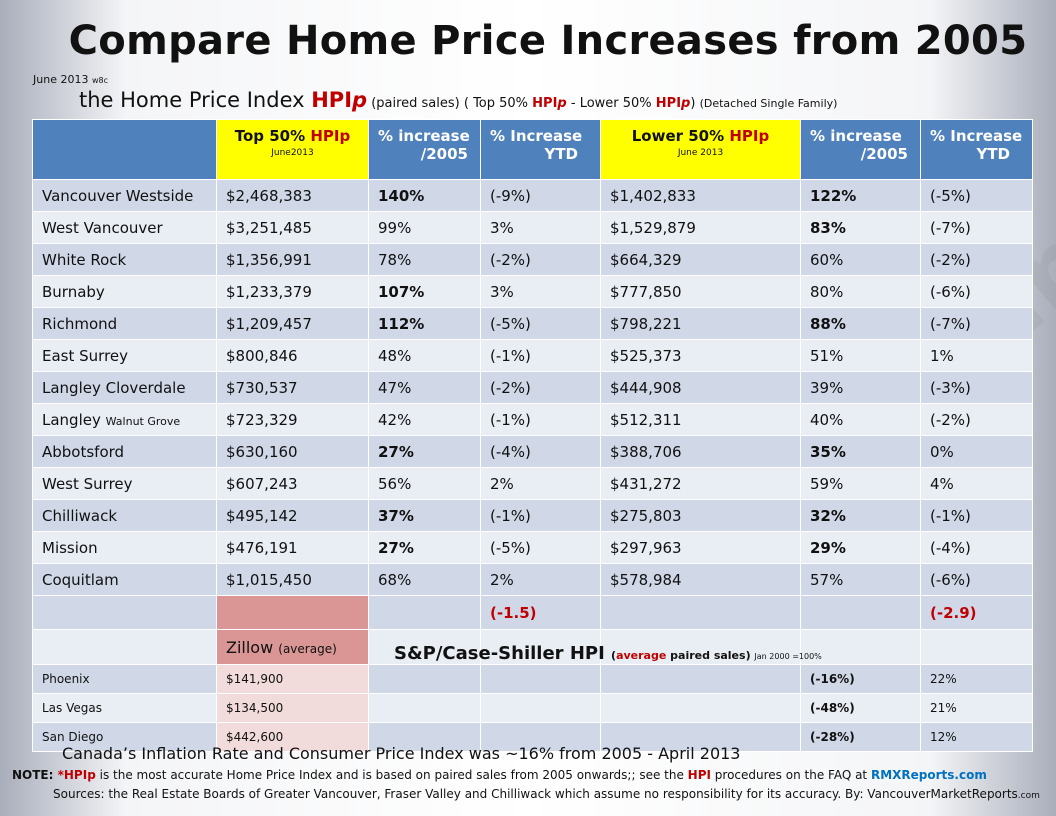  Describe the element at coordinates (860, 195) in the screenshot. I see `low50-inc-2005-cell: 122%` at that location.